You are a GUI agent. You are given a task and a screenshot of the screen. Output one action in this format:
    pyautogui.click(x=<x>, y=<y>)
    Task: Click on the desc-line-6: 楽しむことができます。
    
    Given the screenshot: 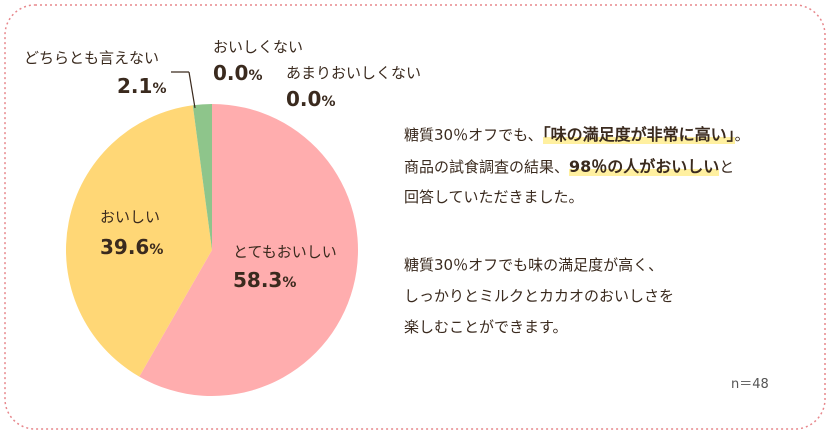 What is the action you would take?
    pyautogui.click(x=486, y=327)
    